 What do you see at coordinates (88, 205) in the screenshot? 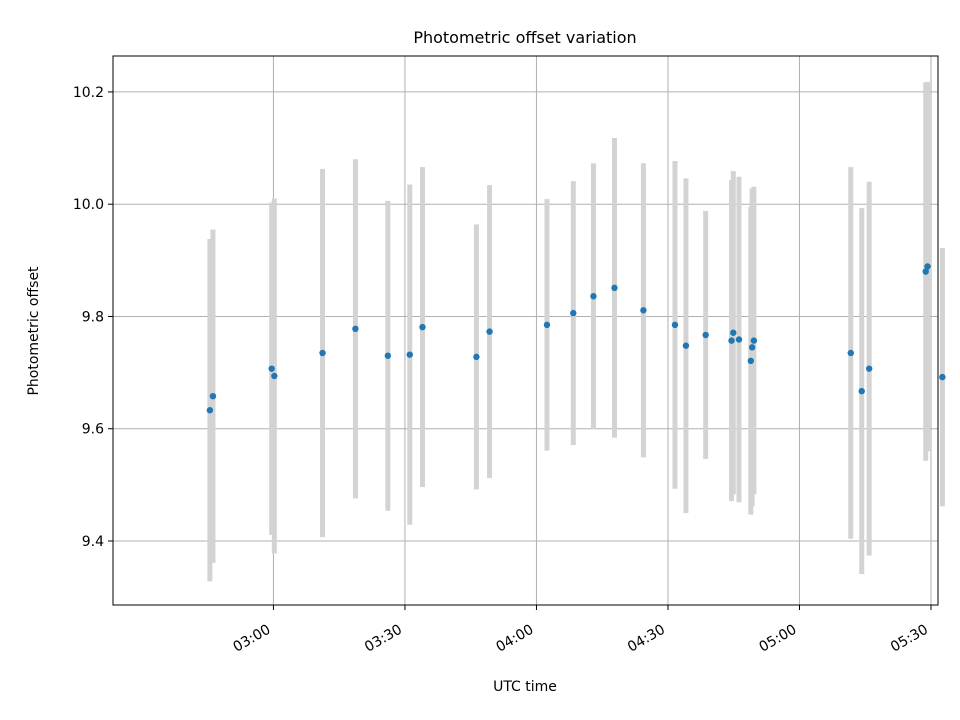
I see `y-tick-label: 10.0` at bounding box center [88, 205].